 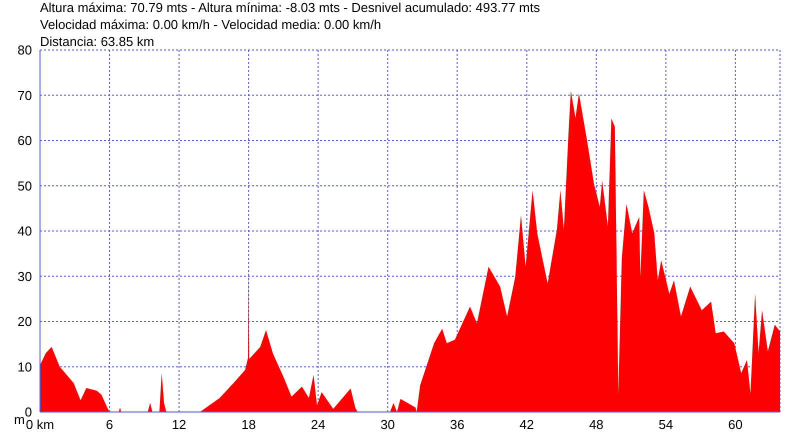 I want to click on y-tick-label: 40, so click(x=25, y=231).